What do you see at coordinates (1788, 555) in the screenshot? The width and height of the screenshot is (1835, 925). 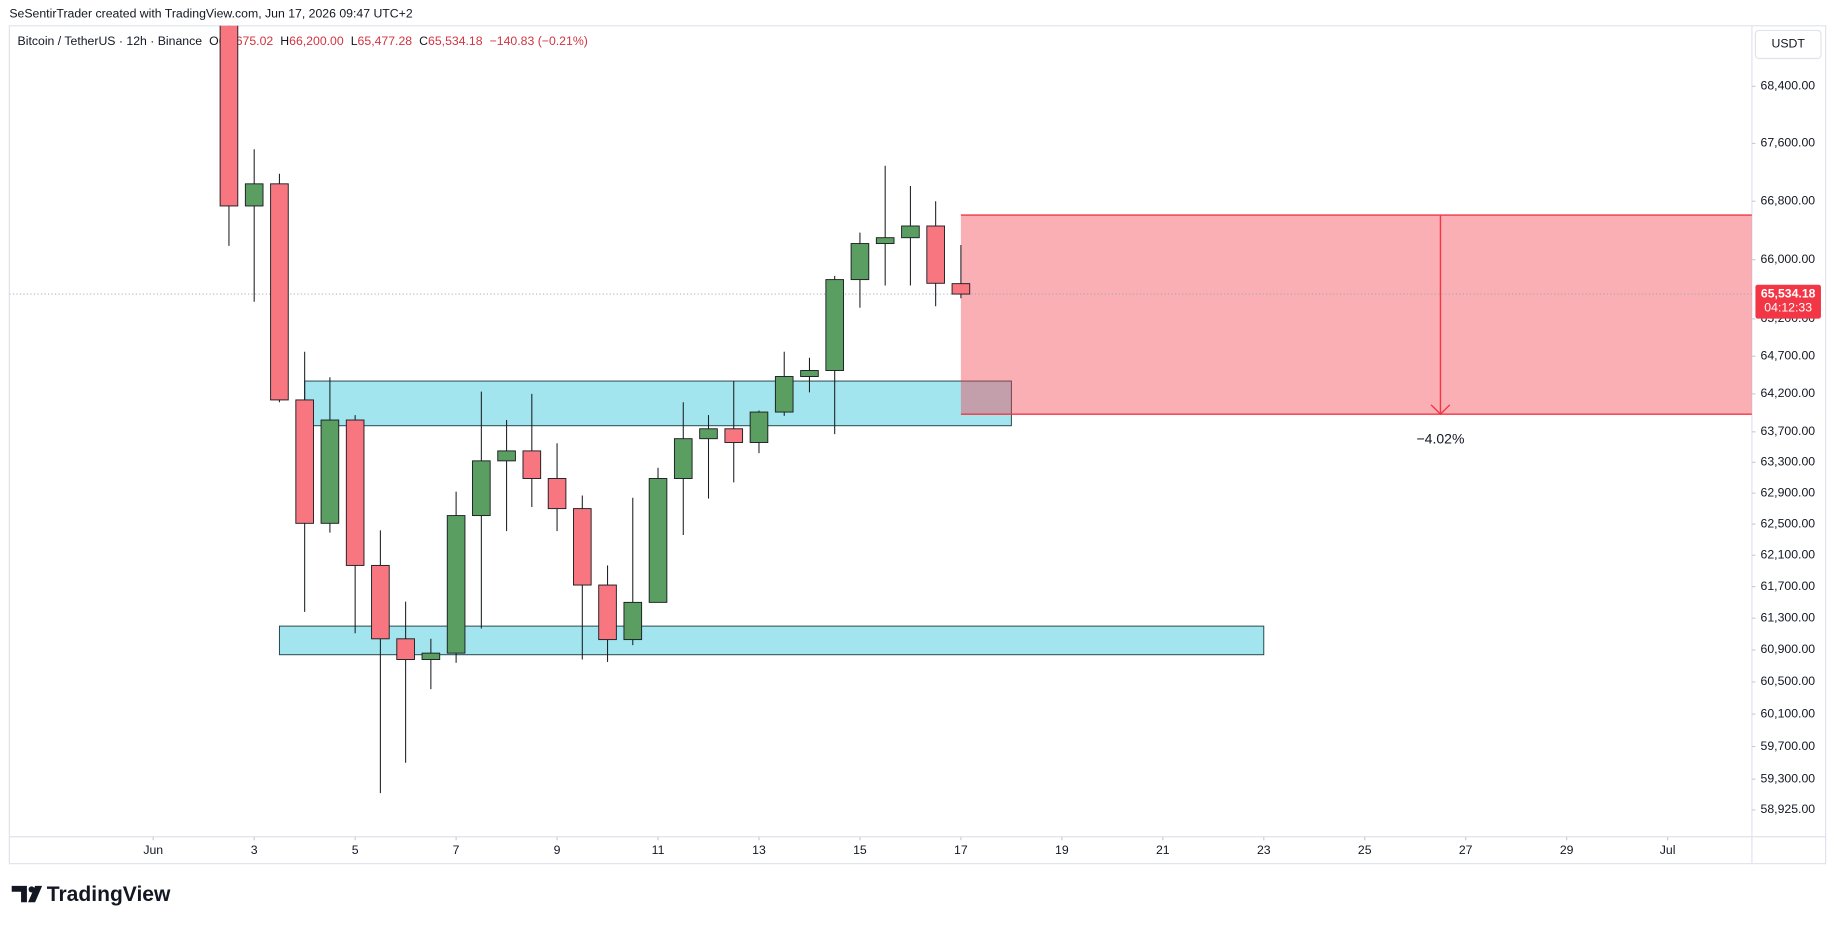 I see `y-tick-label: 62,100.00` at bounding box center [1788, 555].